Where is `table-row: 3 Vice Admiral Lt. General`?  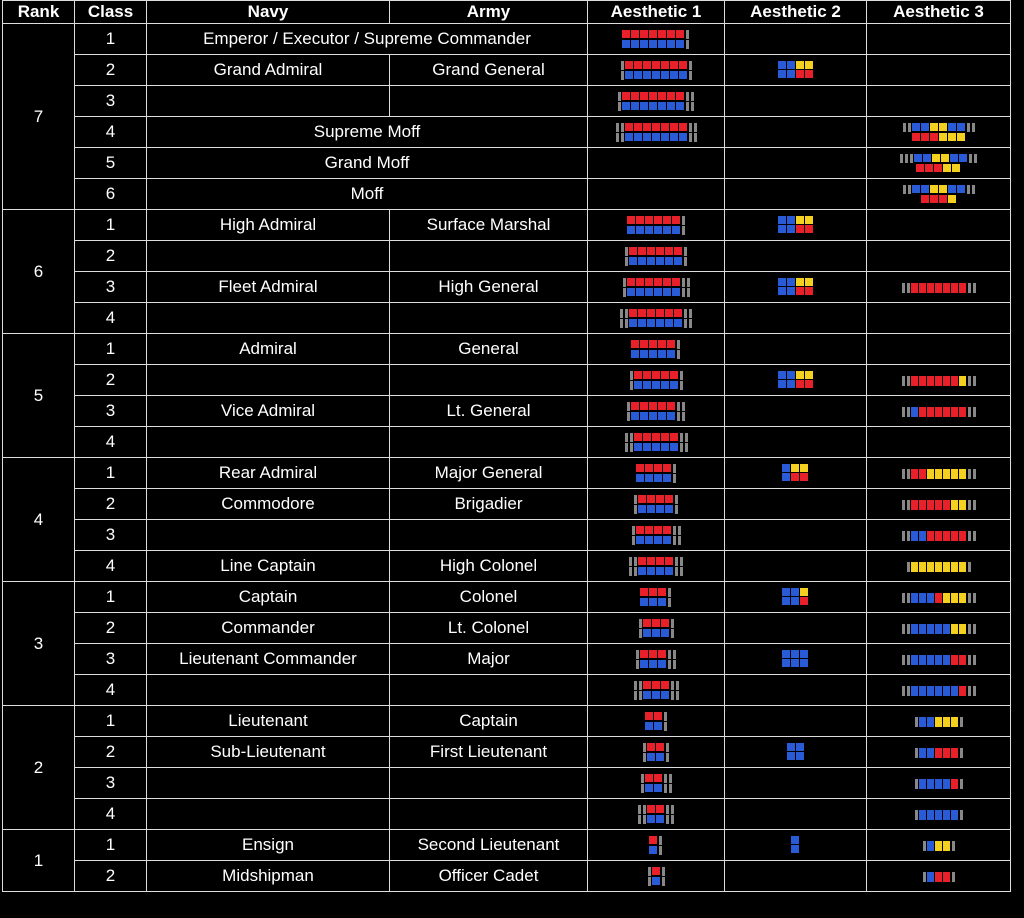 table-row: 3 Vice Admiral Lt. General is located at coordinates (507, 411).